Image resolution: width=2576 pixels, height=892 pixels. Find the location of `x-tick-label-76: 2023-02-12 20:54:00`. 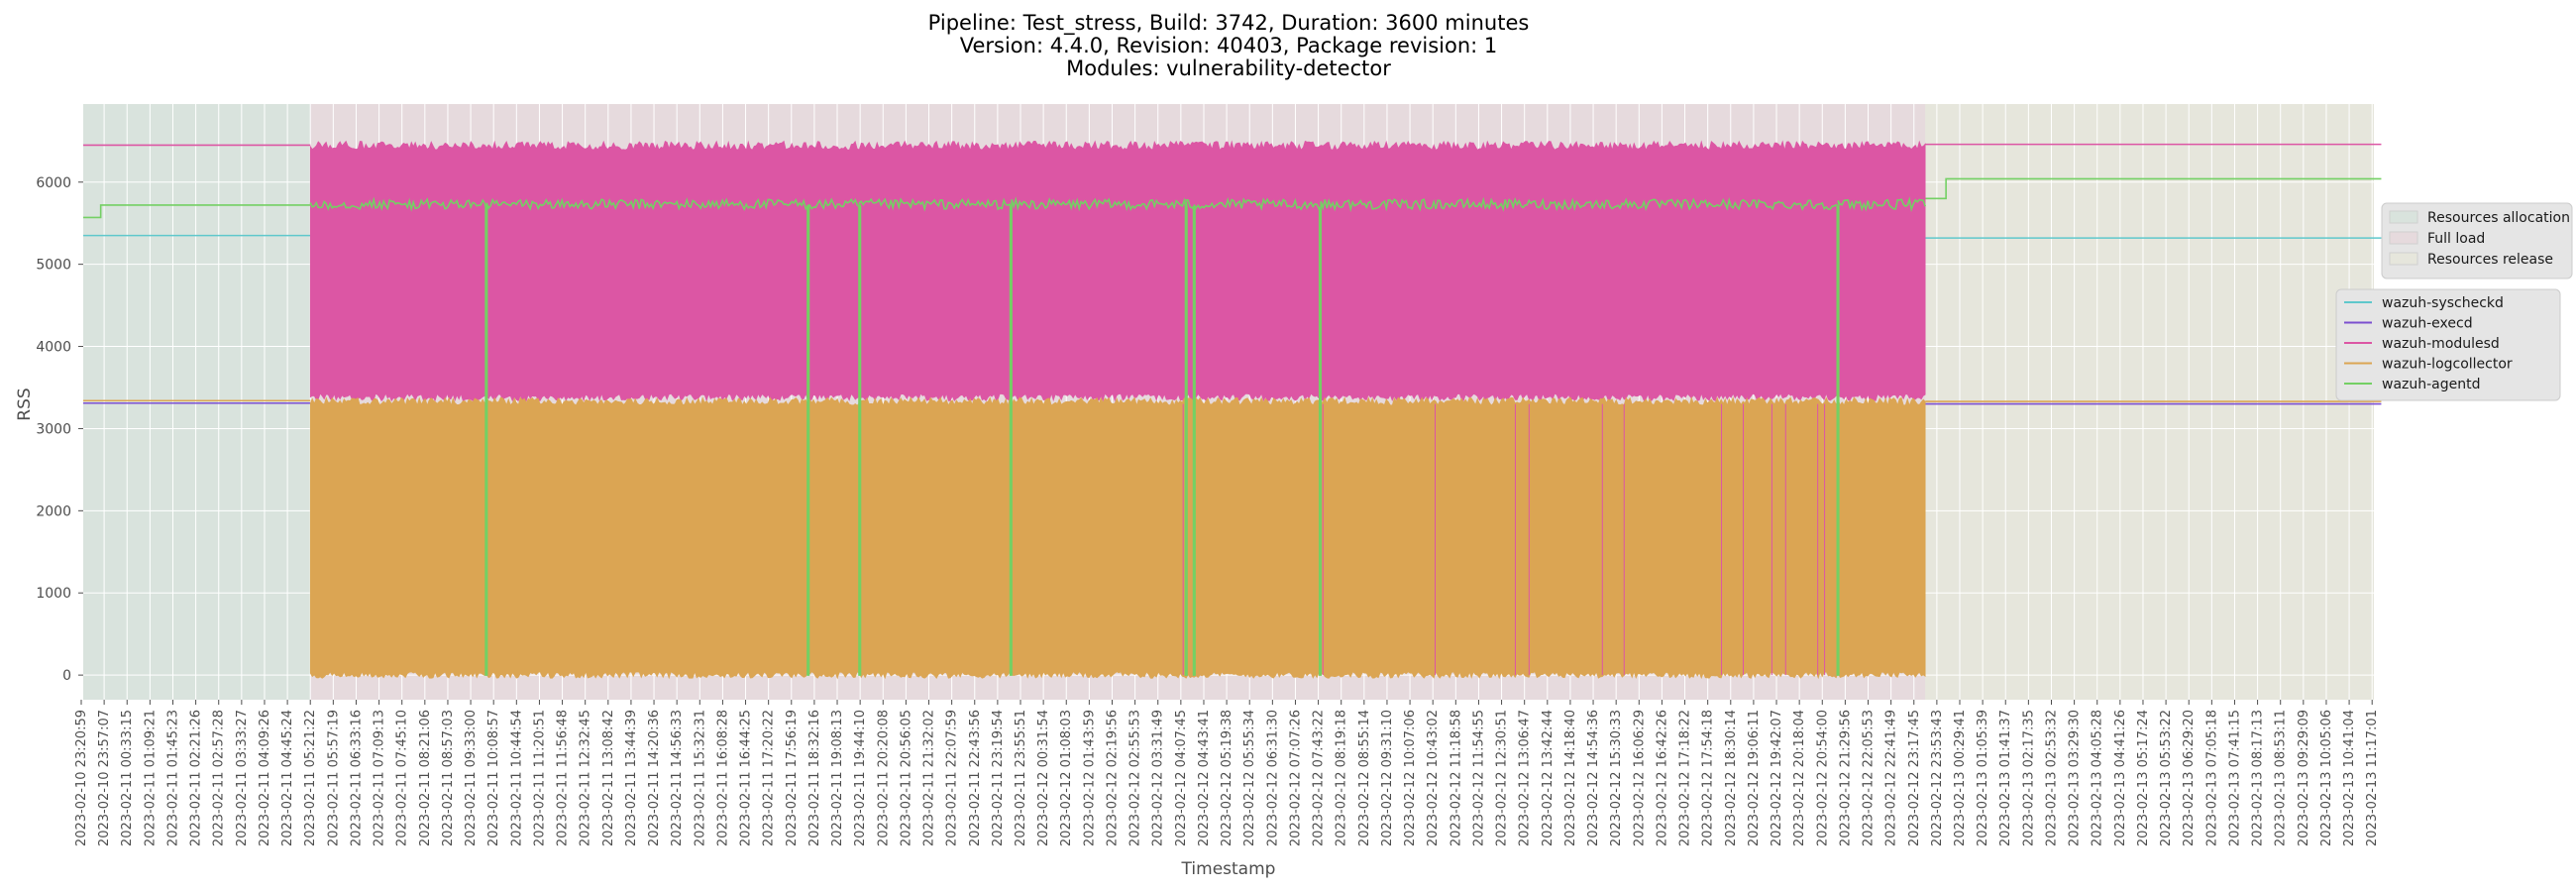

x-tick-label-76: 2023-02-12 20:54:00 is located at coordinates (1822, 778).